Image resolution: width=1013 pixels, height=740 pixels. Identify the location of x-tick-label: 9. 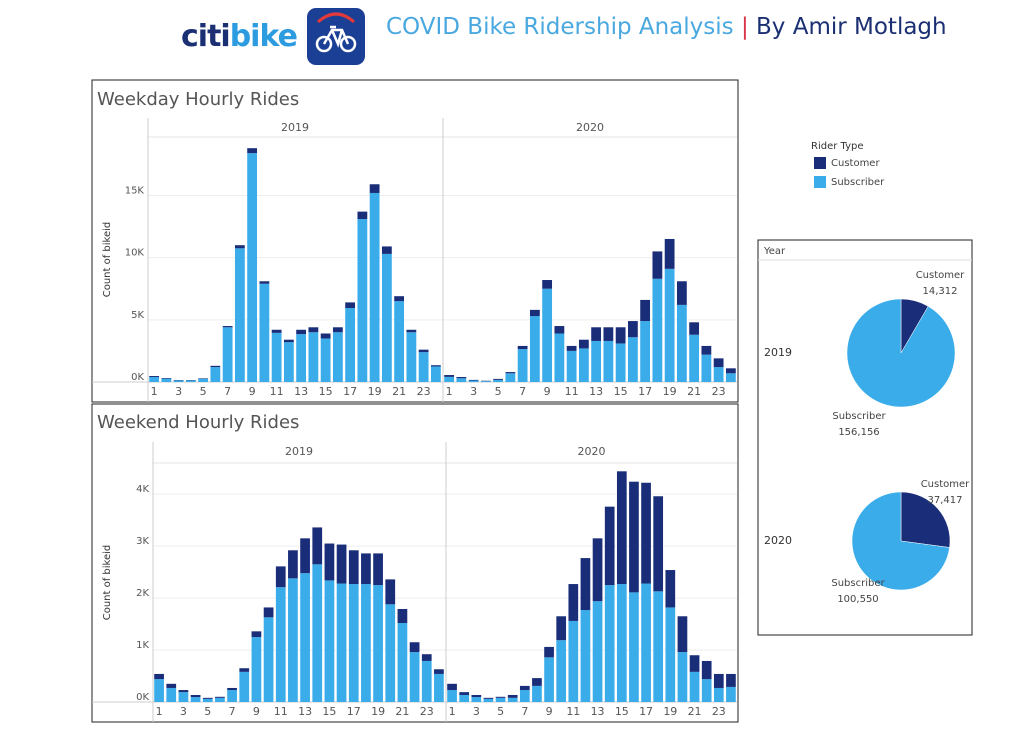
(256, 711).